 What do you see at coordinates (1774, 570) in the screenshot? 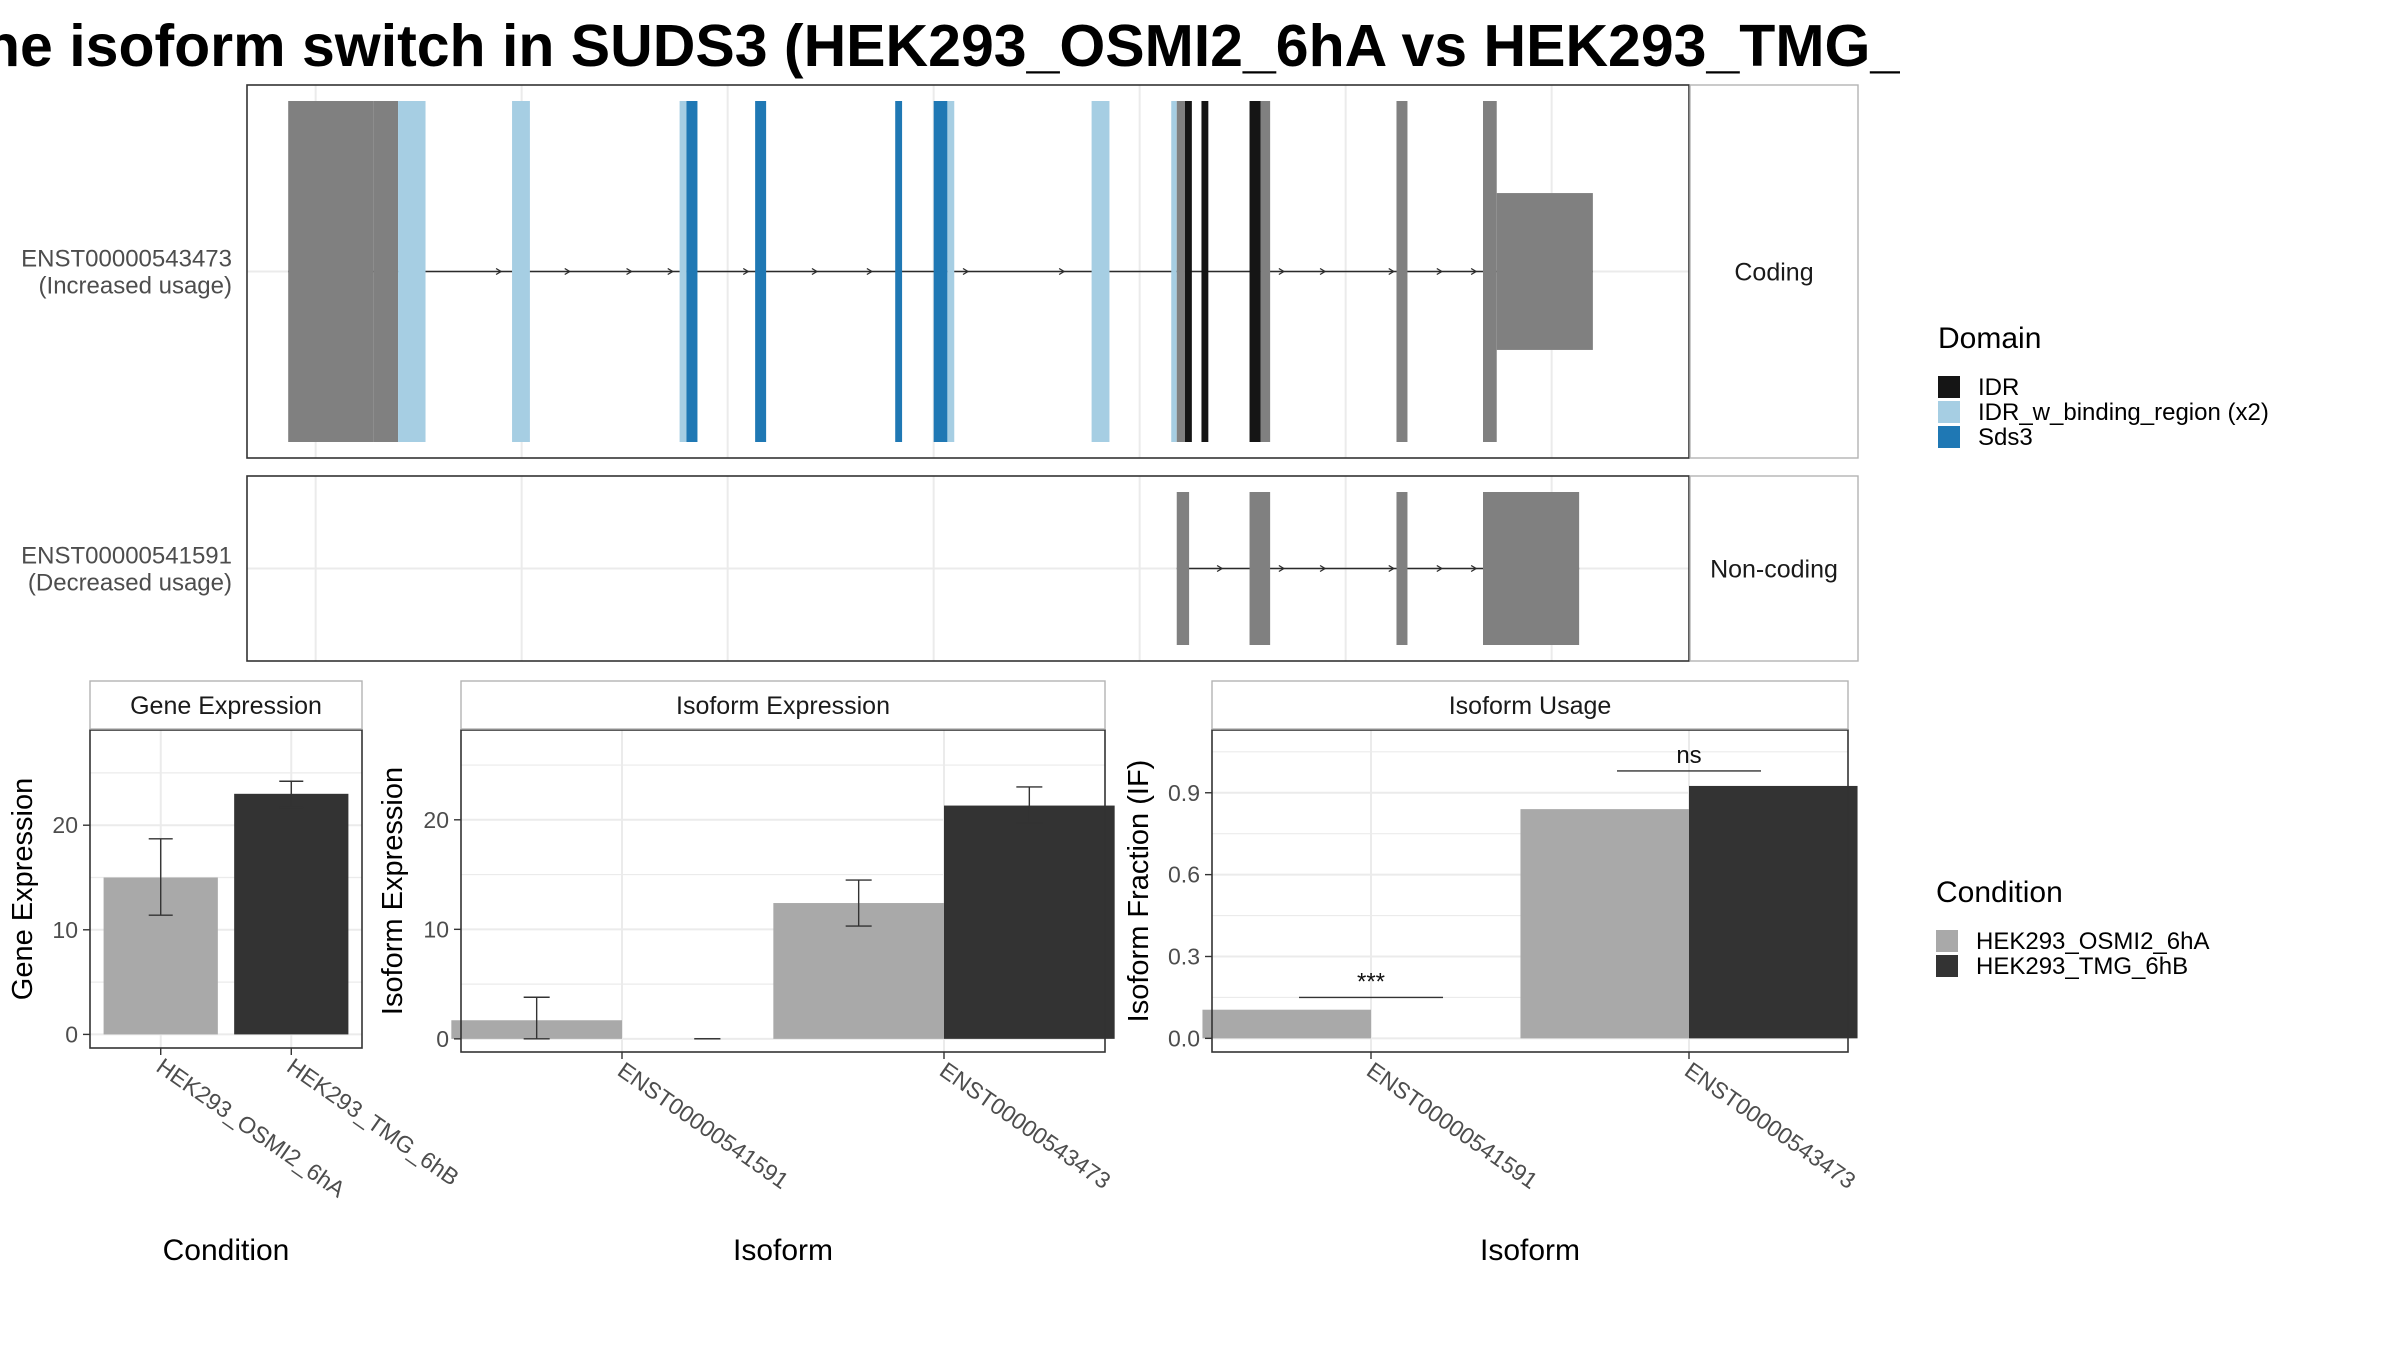
I see `track-strip-label: Non-coding` at bounding box center [1774, 570].